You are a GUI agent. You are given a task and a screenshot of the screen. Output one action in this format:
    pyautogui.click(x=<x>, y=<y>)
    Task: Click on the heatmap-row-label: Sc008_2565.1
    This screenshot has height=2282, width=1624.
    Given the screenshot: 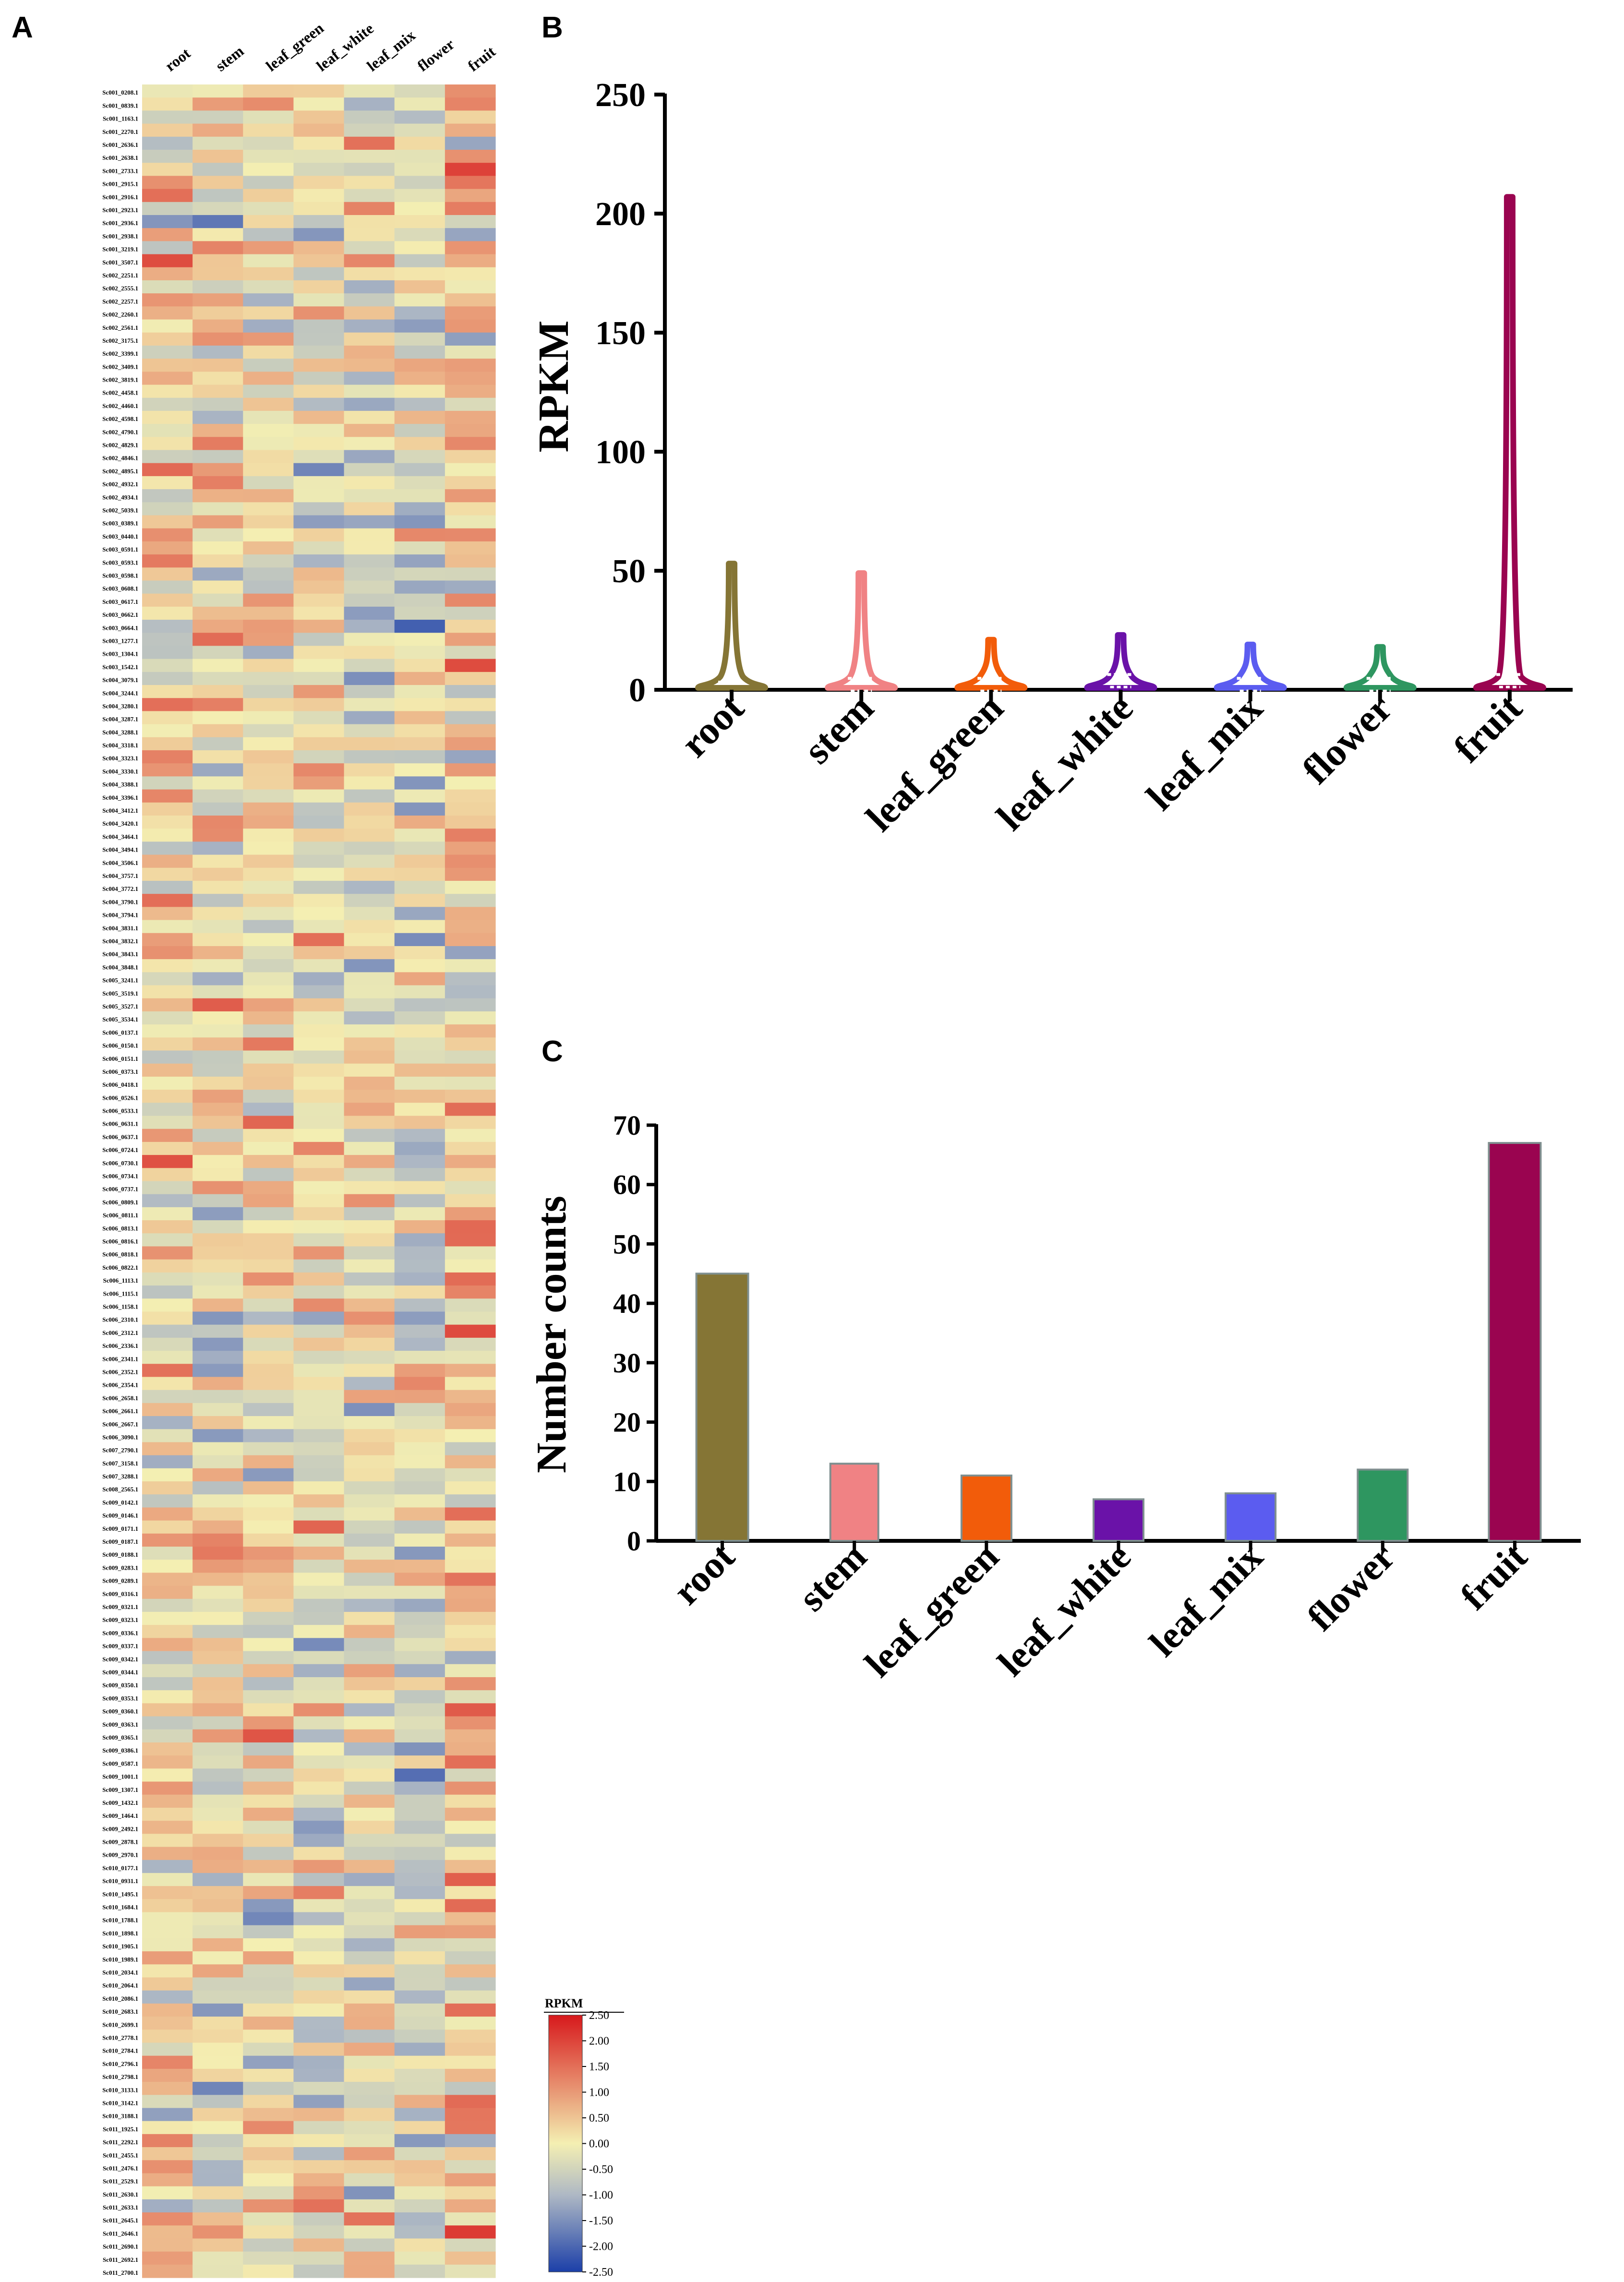 What is the action you would take?
    pyautogui.click(x=120, y=1490)
    